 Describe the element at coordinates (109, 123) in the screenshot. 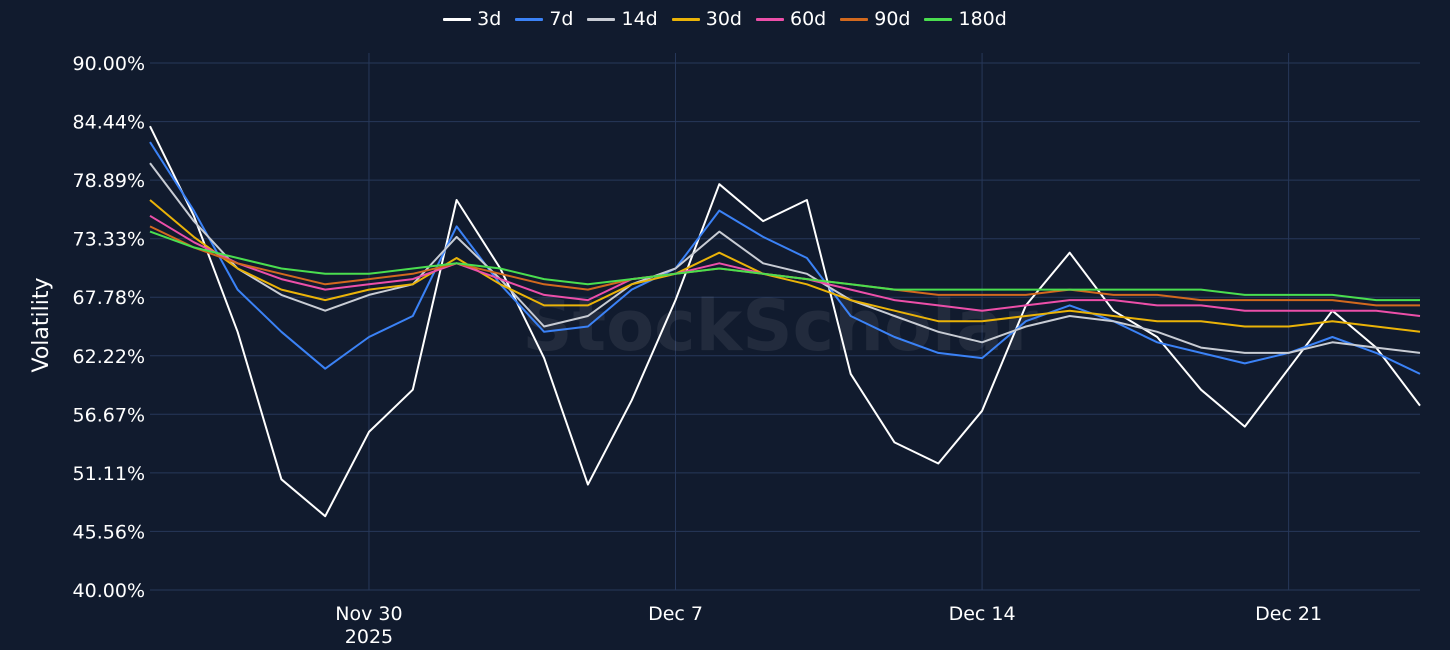

I see `y-tick-label: 84.44%` at that location.